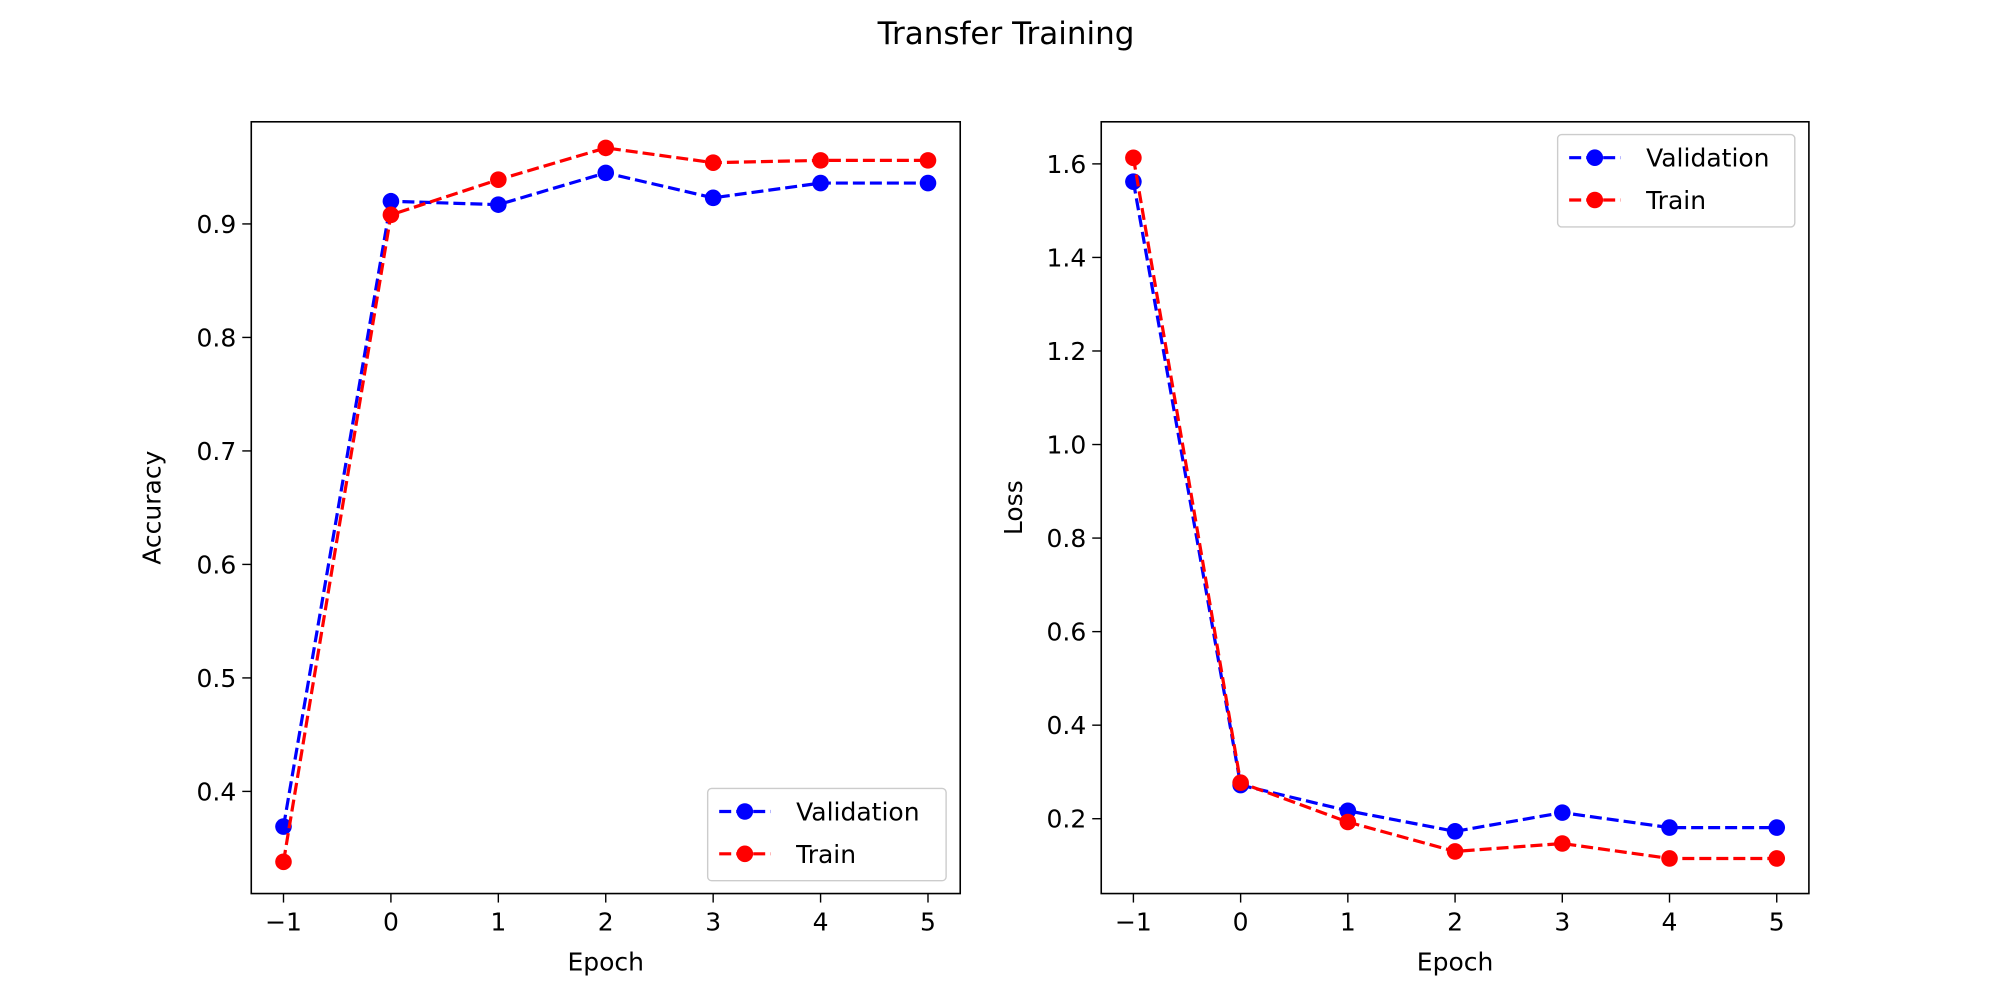  Describe the element at coordinates (217, 678) in the screenshot. I see `y-tick-label: 0.5` at that location.